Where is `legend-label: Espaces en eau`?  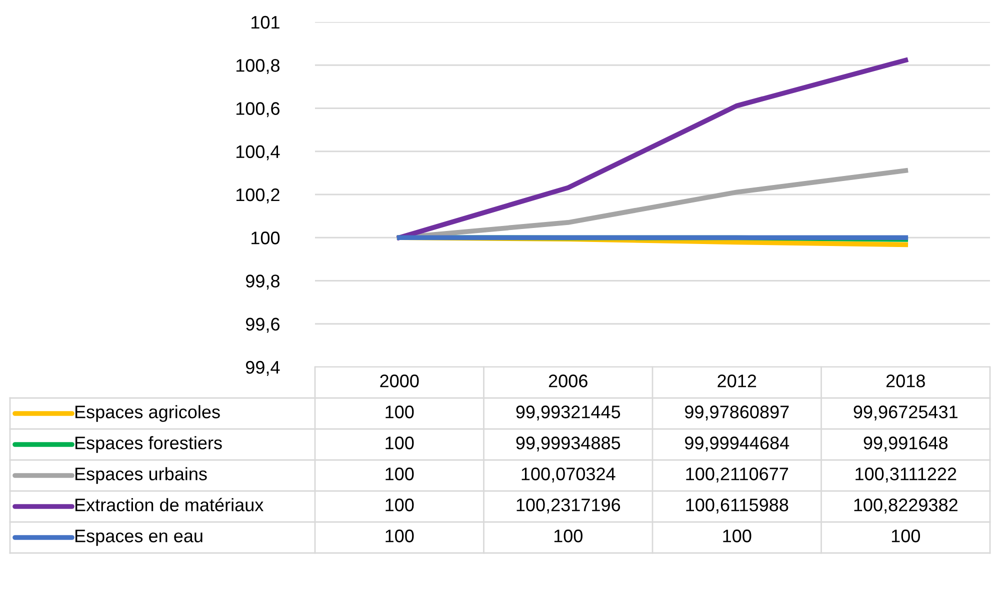
legend-label: Espaces en eau is located at coordinates (138, 538).